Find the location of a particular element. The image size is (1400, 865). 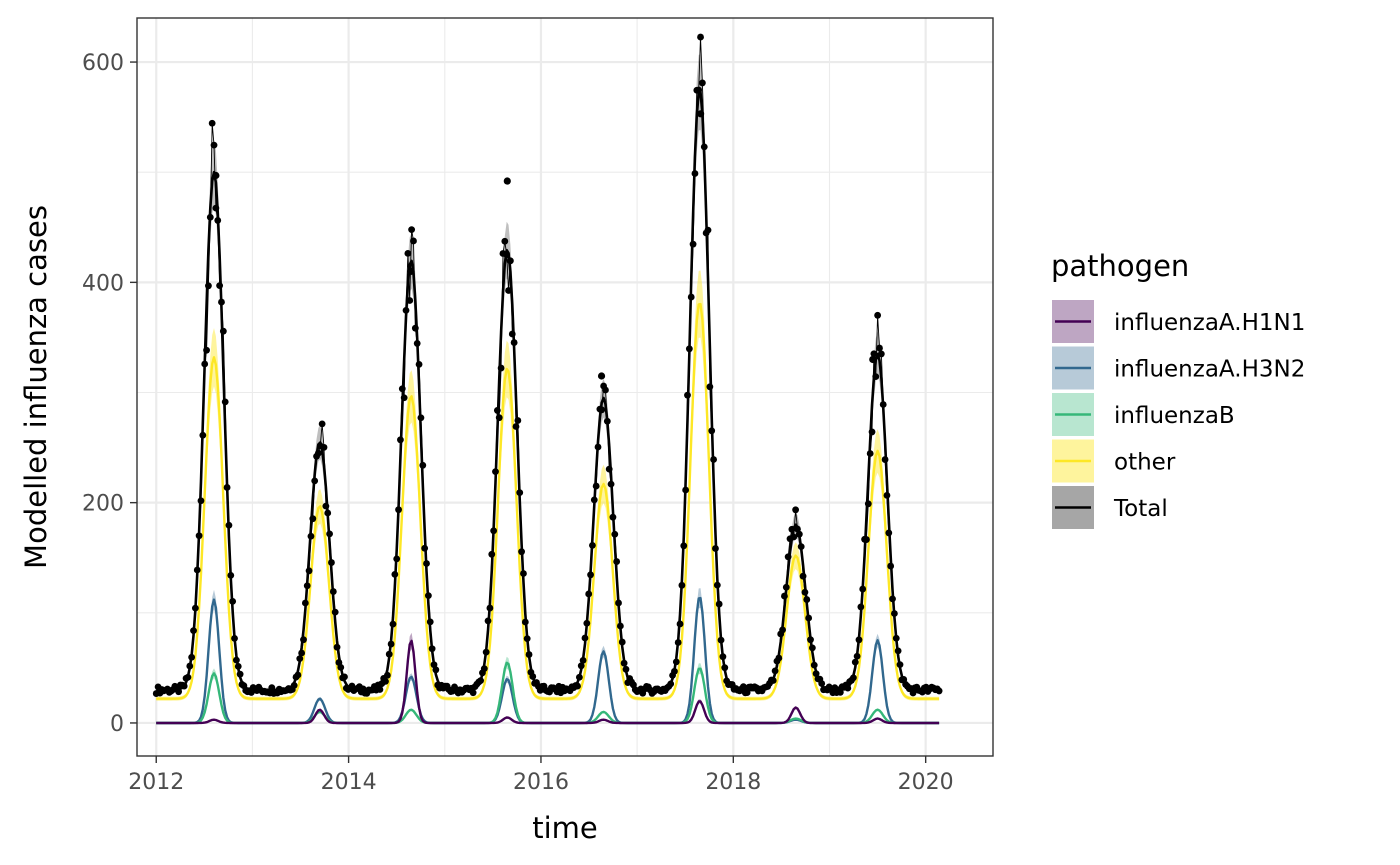

y-tick-label: 400 is located at coordinates (103, 283).